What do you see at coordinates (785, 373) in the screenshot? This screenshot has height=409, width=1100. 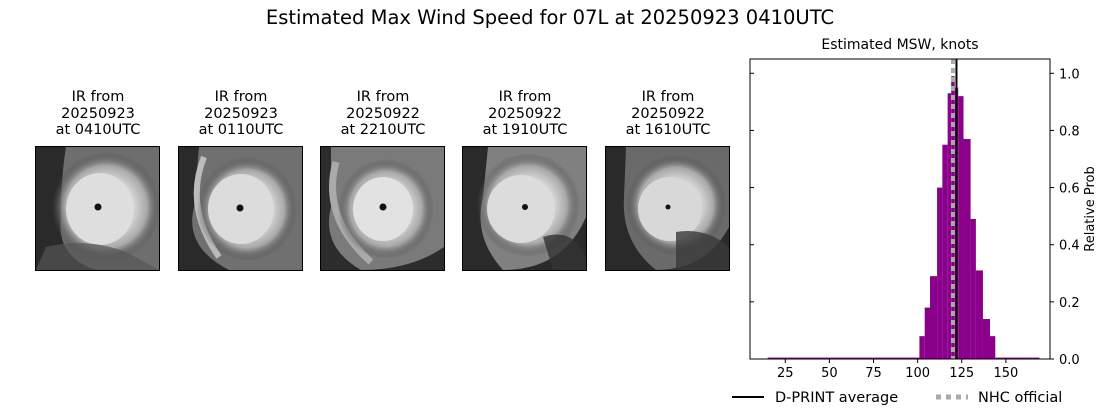 I see `x-tick-label: 25` at bounding box center [785, 373].